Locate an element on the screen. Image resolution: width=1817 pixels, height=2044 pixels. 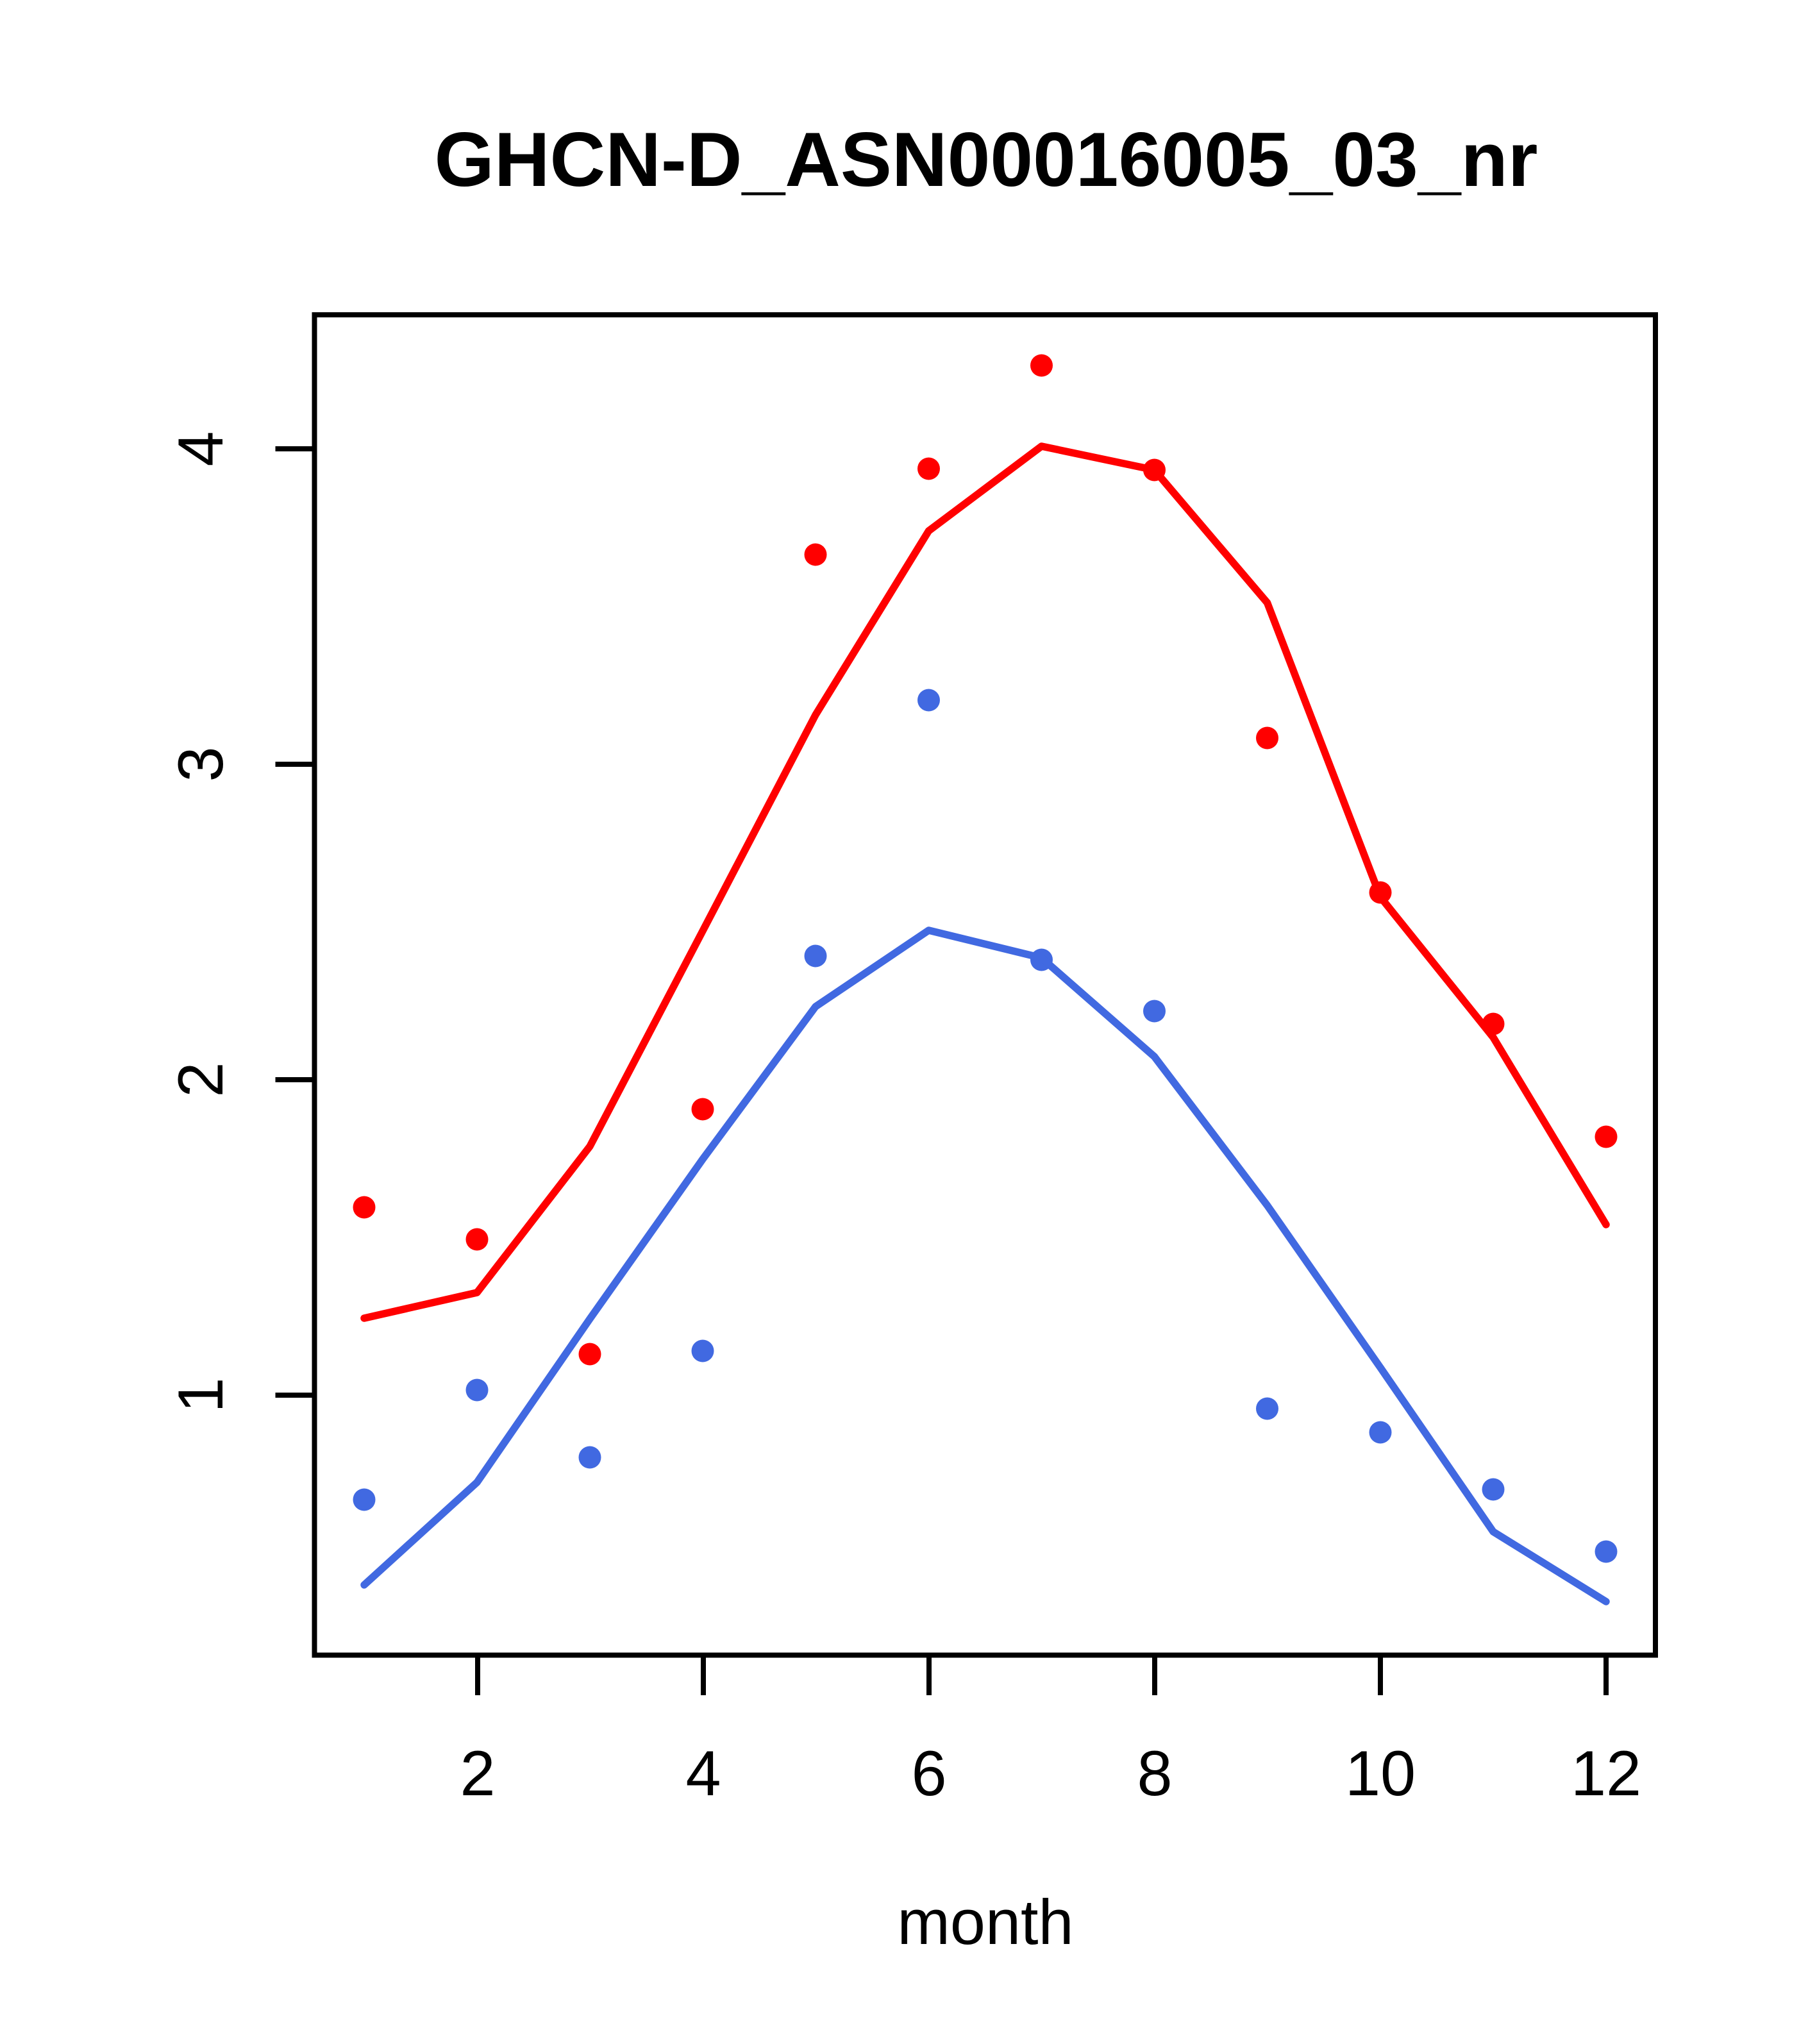
svg-text: 3 is located at coordinates (201, 764).